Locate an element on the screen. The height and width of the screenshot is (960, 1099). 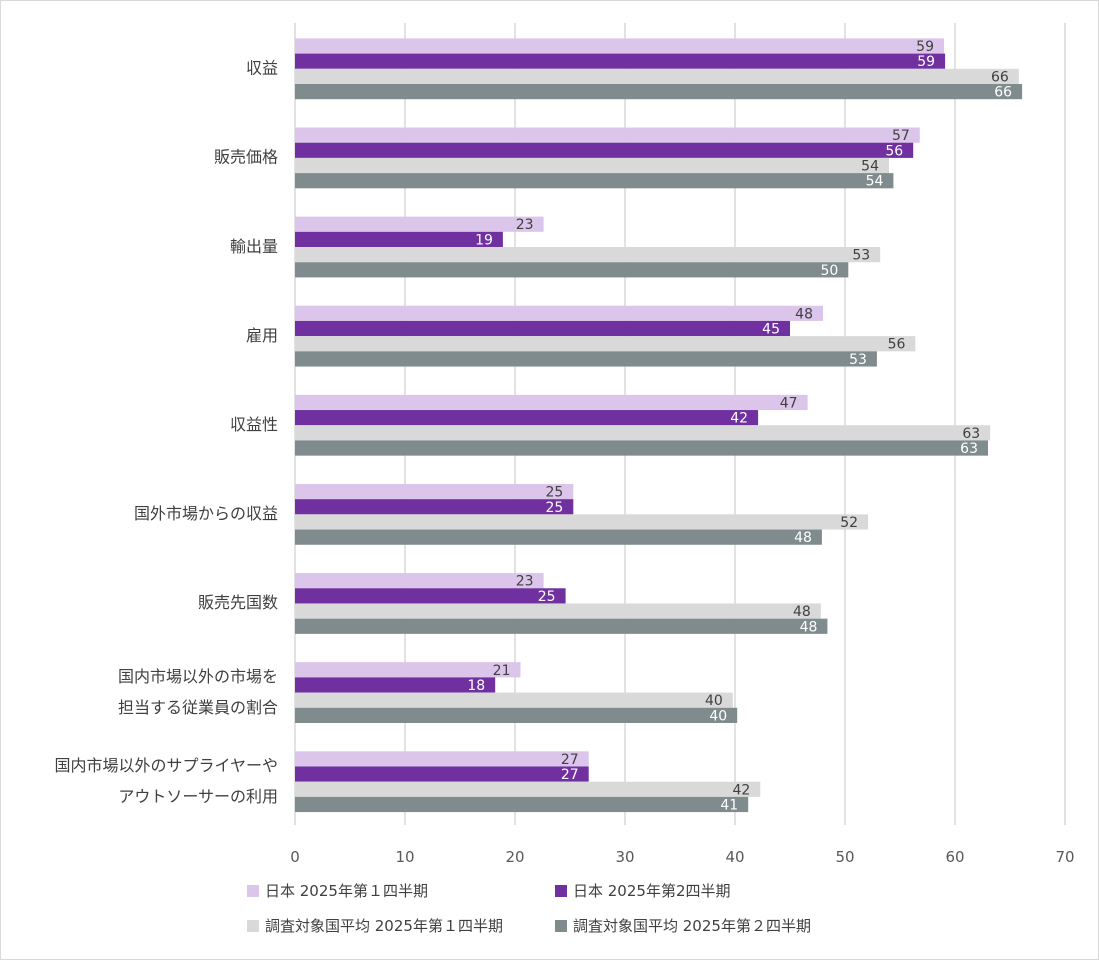
category-label: 収益 is located at coordinates (262, 68).